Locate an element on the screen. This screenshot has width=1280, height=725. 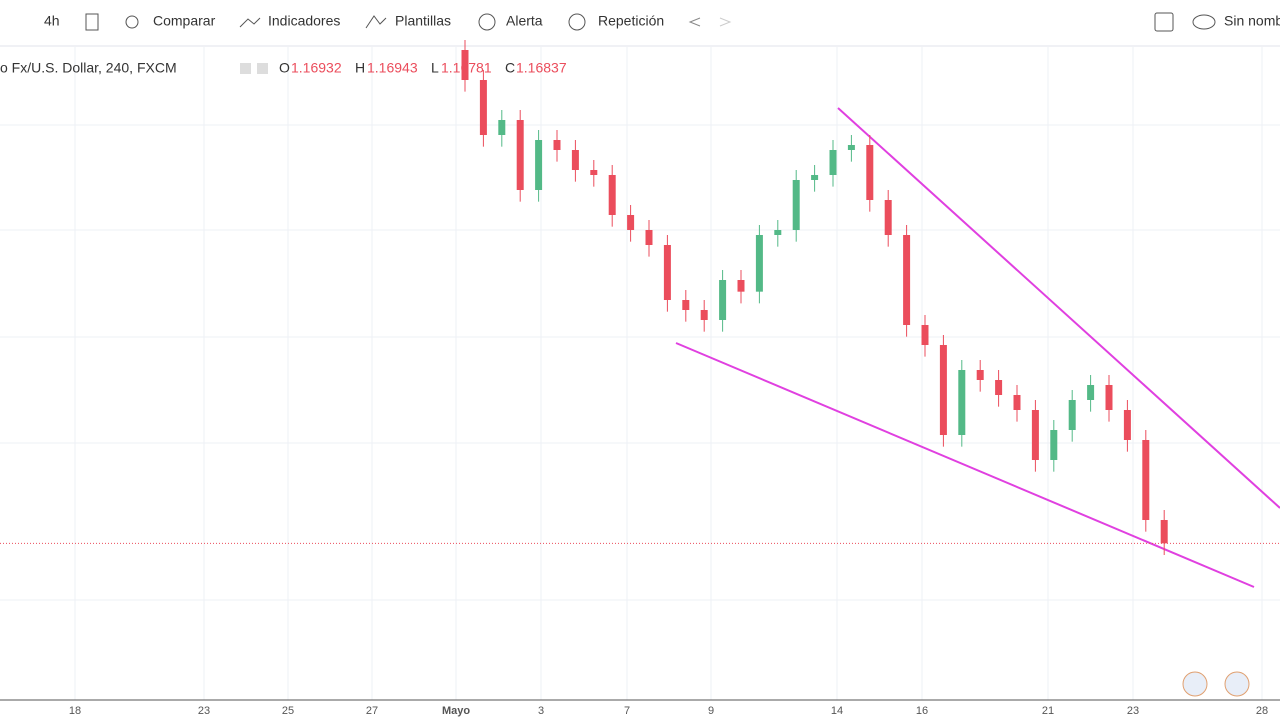
replay-icon is located at coordinates (577, 22).